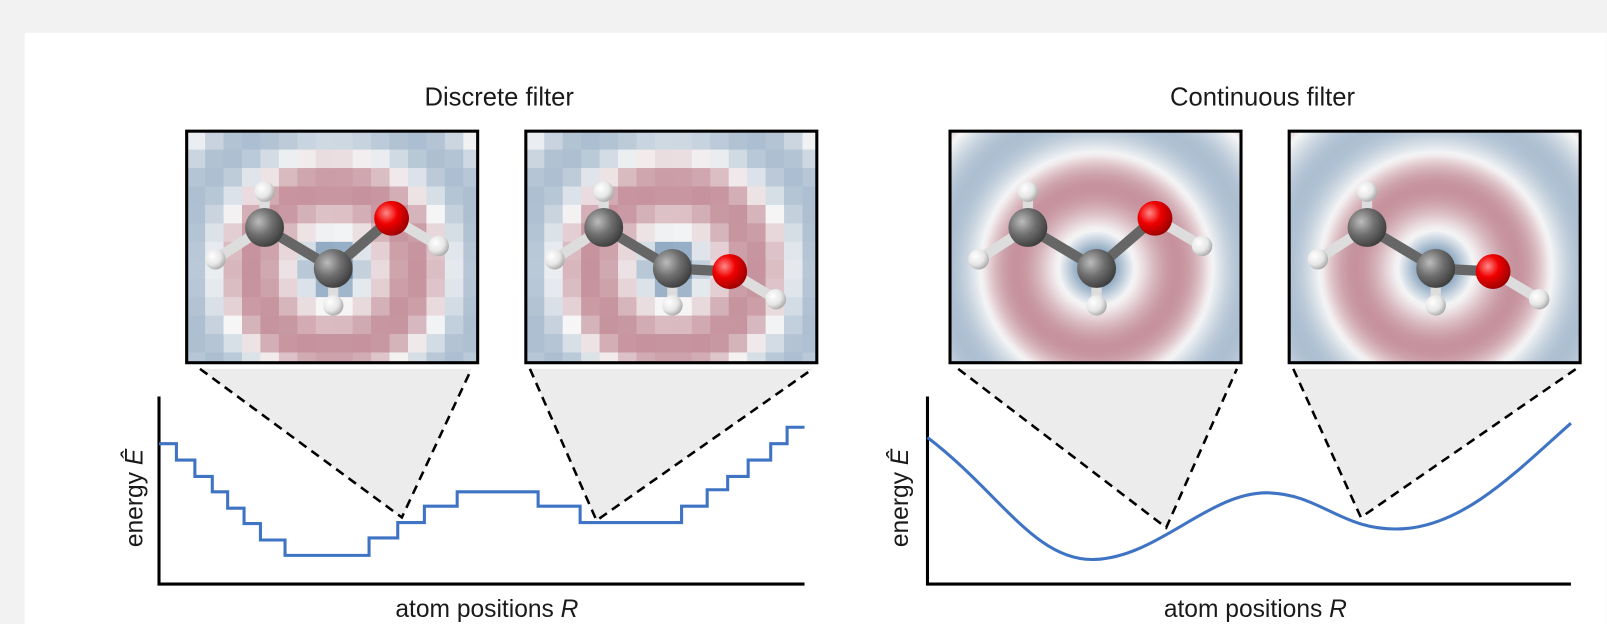  Describe the element at coordinates (486, 609) in the screenshot. I see `x-axis-label: atom positions R` at that location.